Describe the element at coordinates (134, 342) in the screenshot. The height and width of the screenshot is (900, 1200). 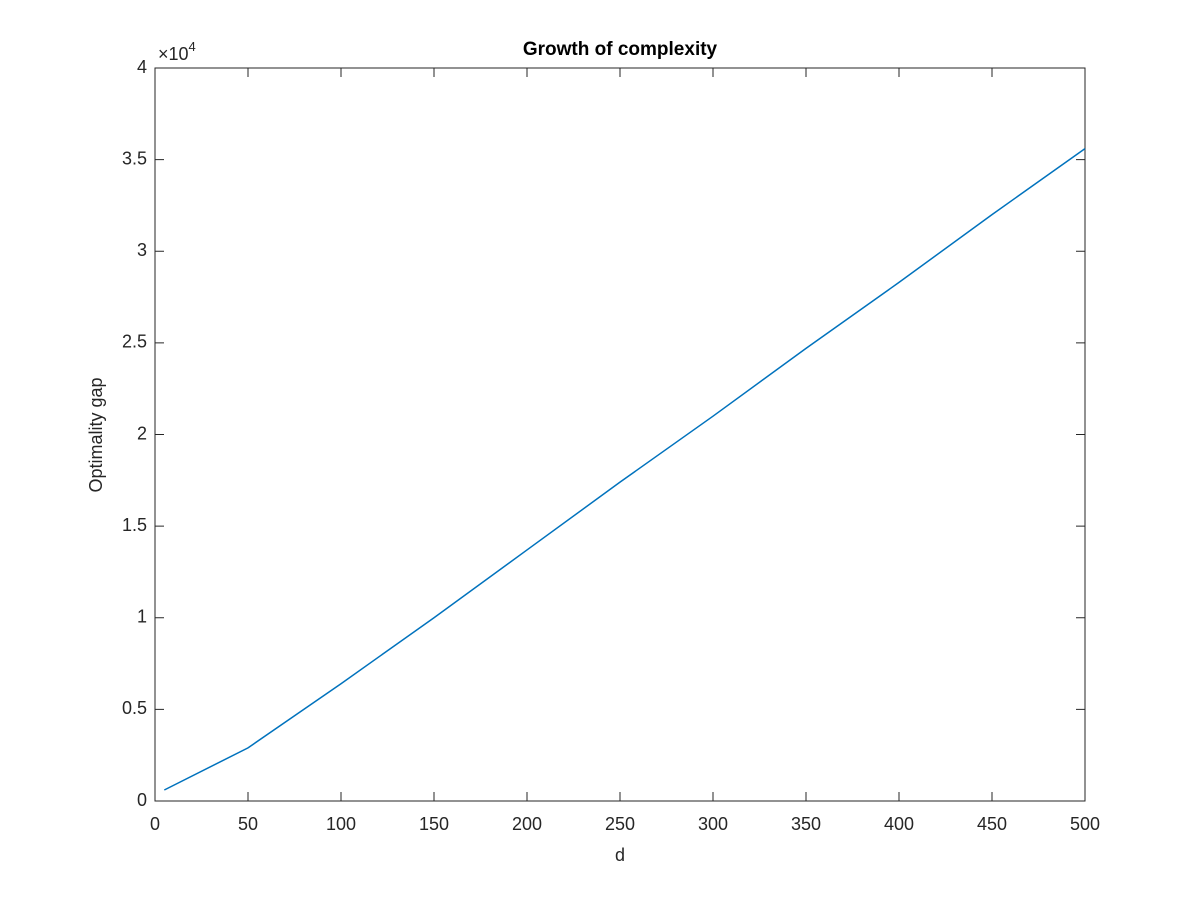
I see `y-tick-label: 2.5` at that location.